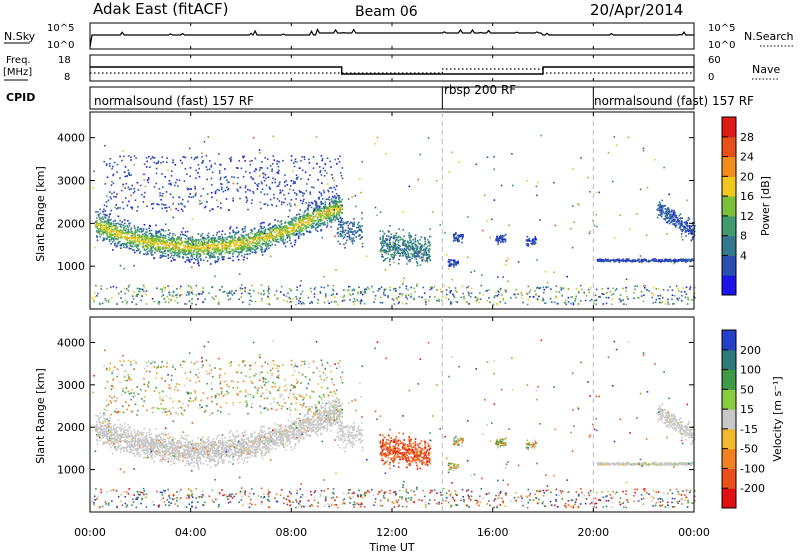  Describe the element at coordinates (17, 72) in the screenshot. I see `freq-label-2: [MHz]` at that location.